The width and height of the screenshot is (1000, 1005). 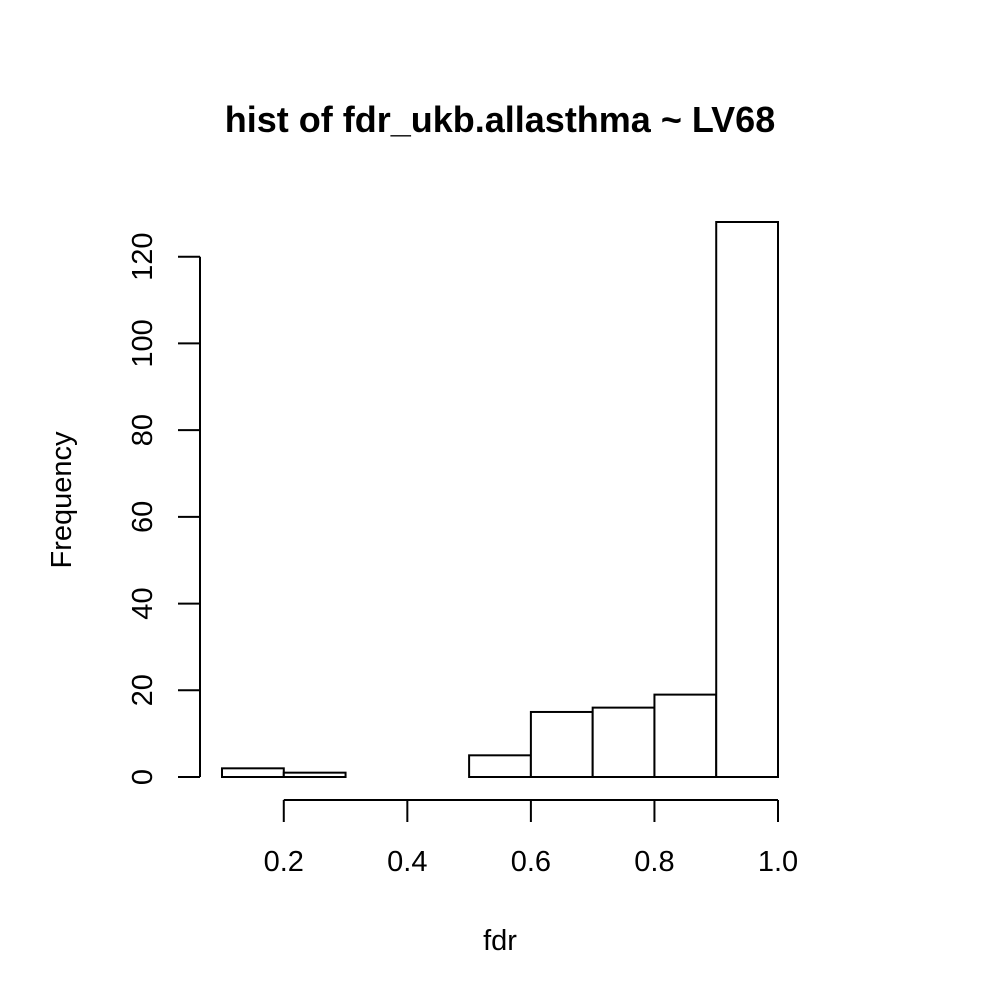 I want to click on x-tick-label: 0.6, so click(x=531, y=862).